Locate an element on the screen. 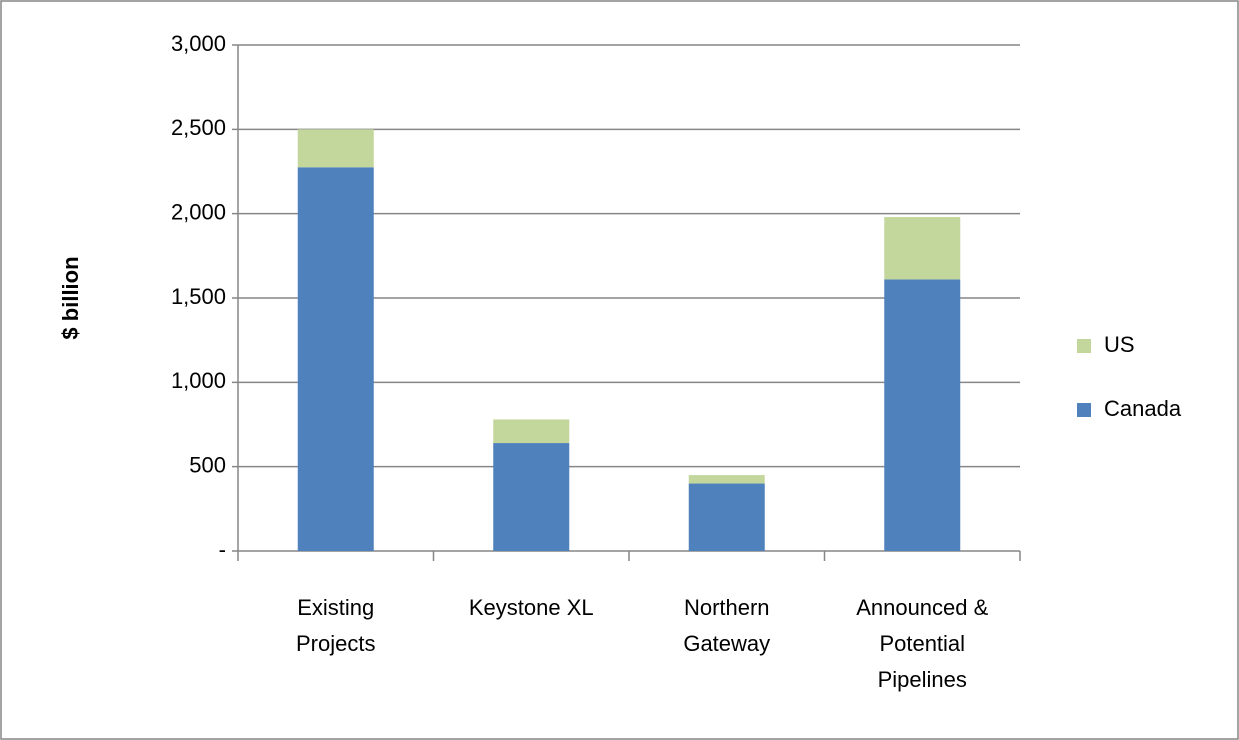  y-tick-label: 1,500 is located at coordinates (198, 296).